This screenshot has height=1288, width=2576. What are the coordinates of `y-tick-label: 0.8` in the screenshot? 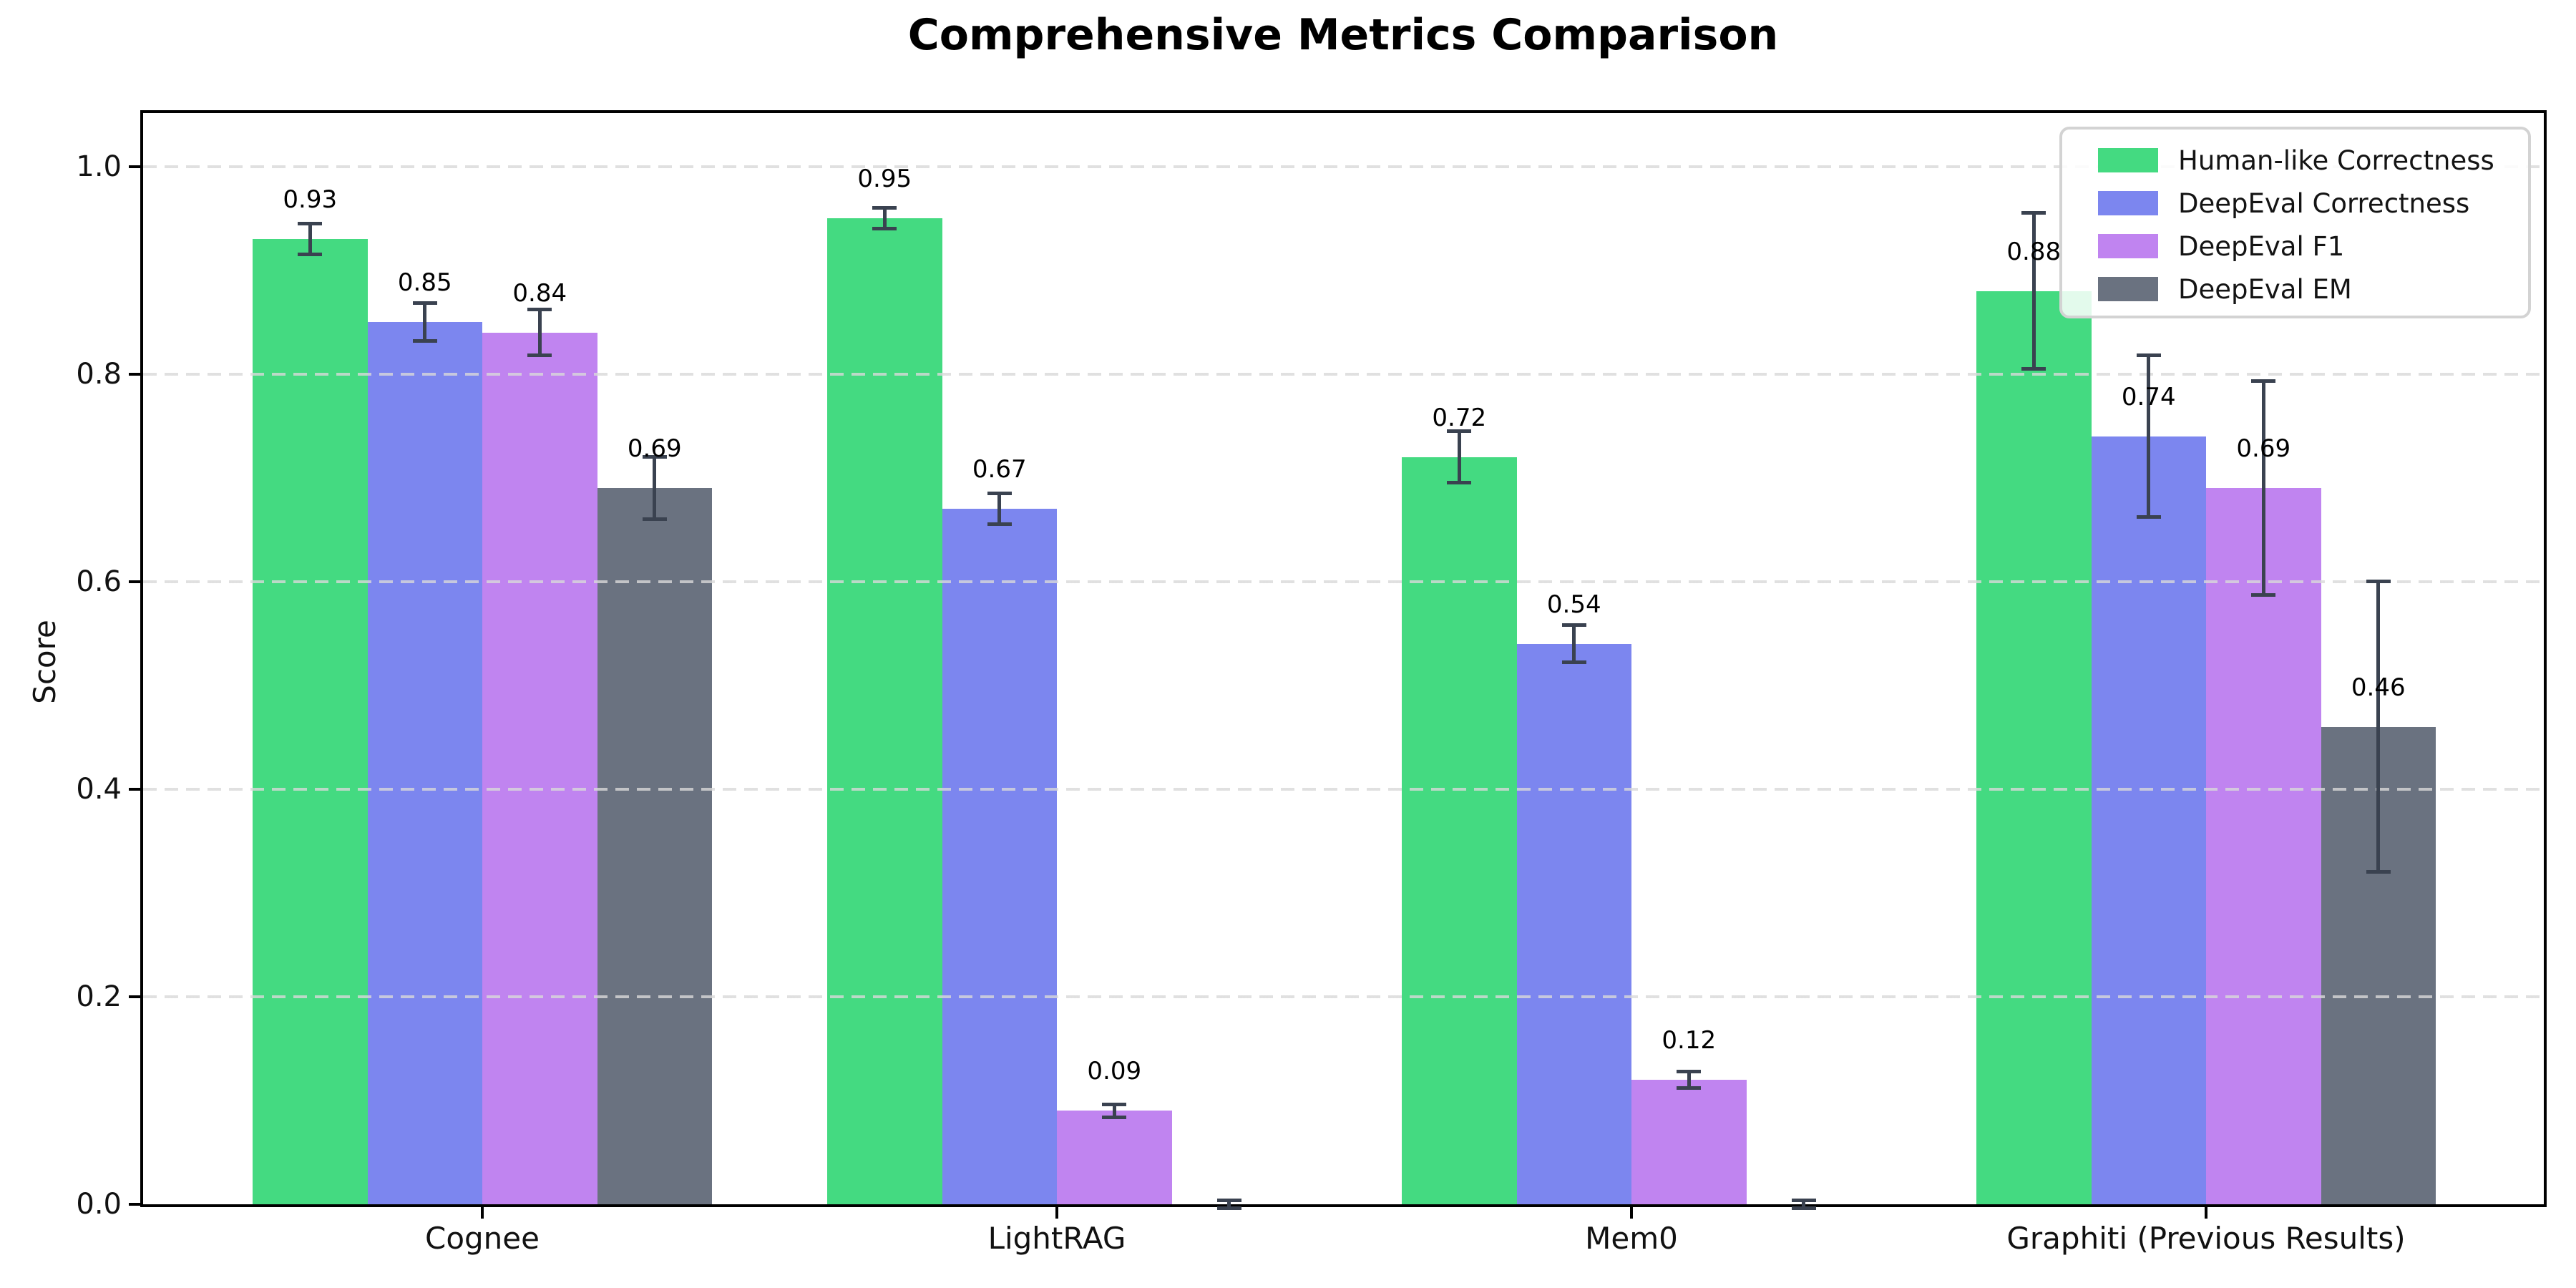 It's located at (99, 374).